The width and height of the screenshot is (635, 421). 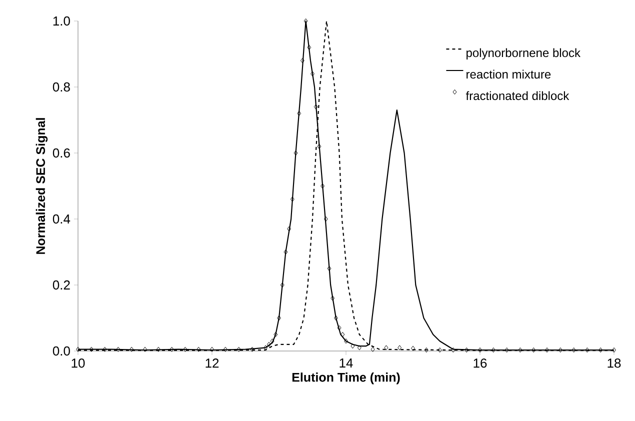 I want to click on x-tick-label: 18, so click(x=614, y=363).